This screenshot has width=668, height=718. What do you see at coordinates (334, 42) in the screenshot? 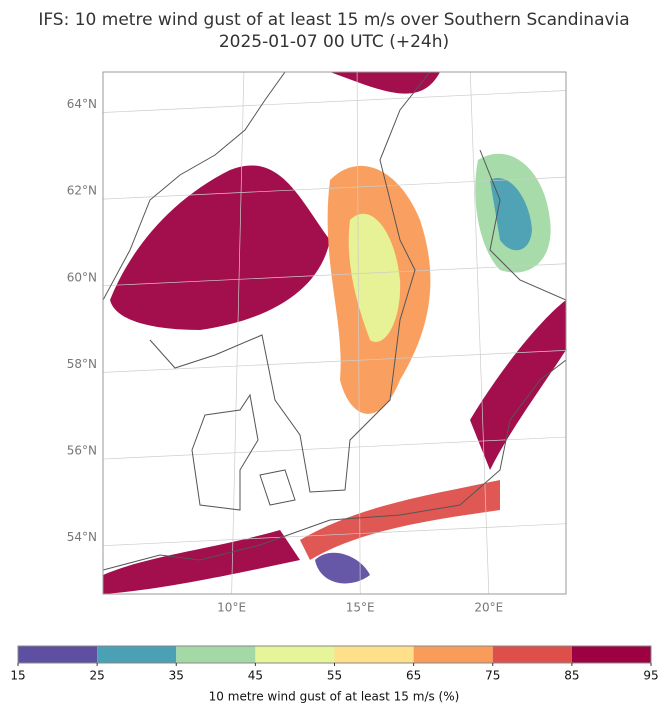
I see `chart-subtitle: 2025-01-07 00 UTC (+24h)` at bounding box center [334, 42].